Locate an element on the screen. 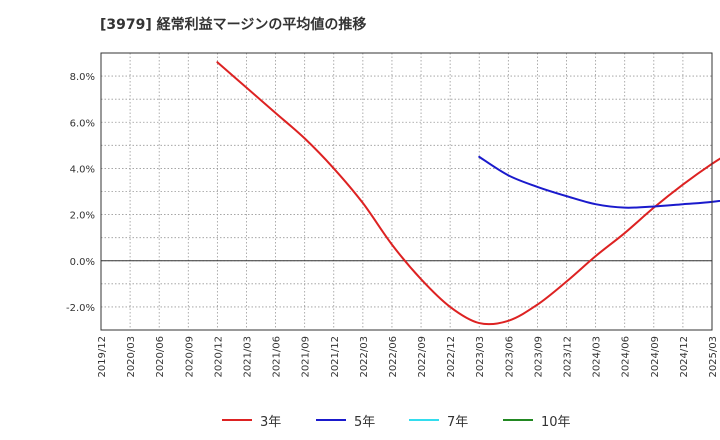 The width and height of the screenshot is (720, 440). legend-item-5年: 5年 is located at coordinates (346, 421).